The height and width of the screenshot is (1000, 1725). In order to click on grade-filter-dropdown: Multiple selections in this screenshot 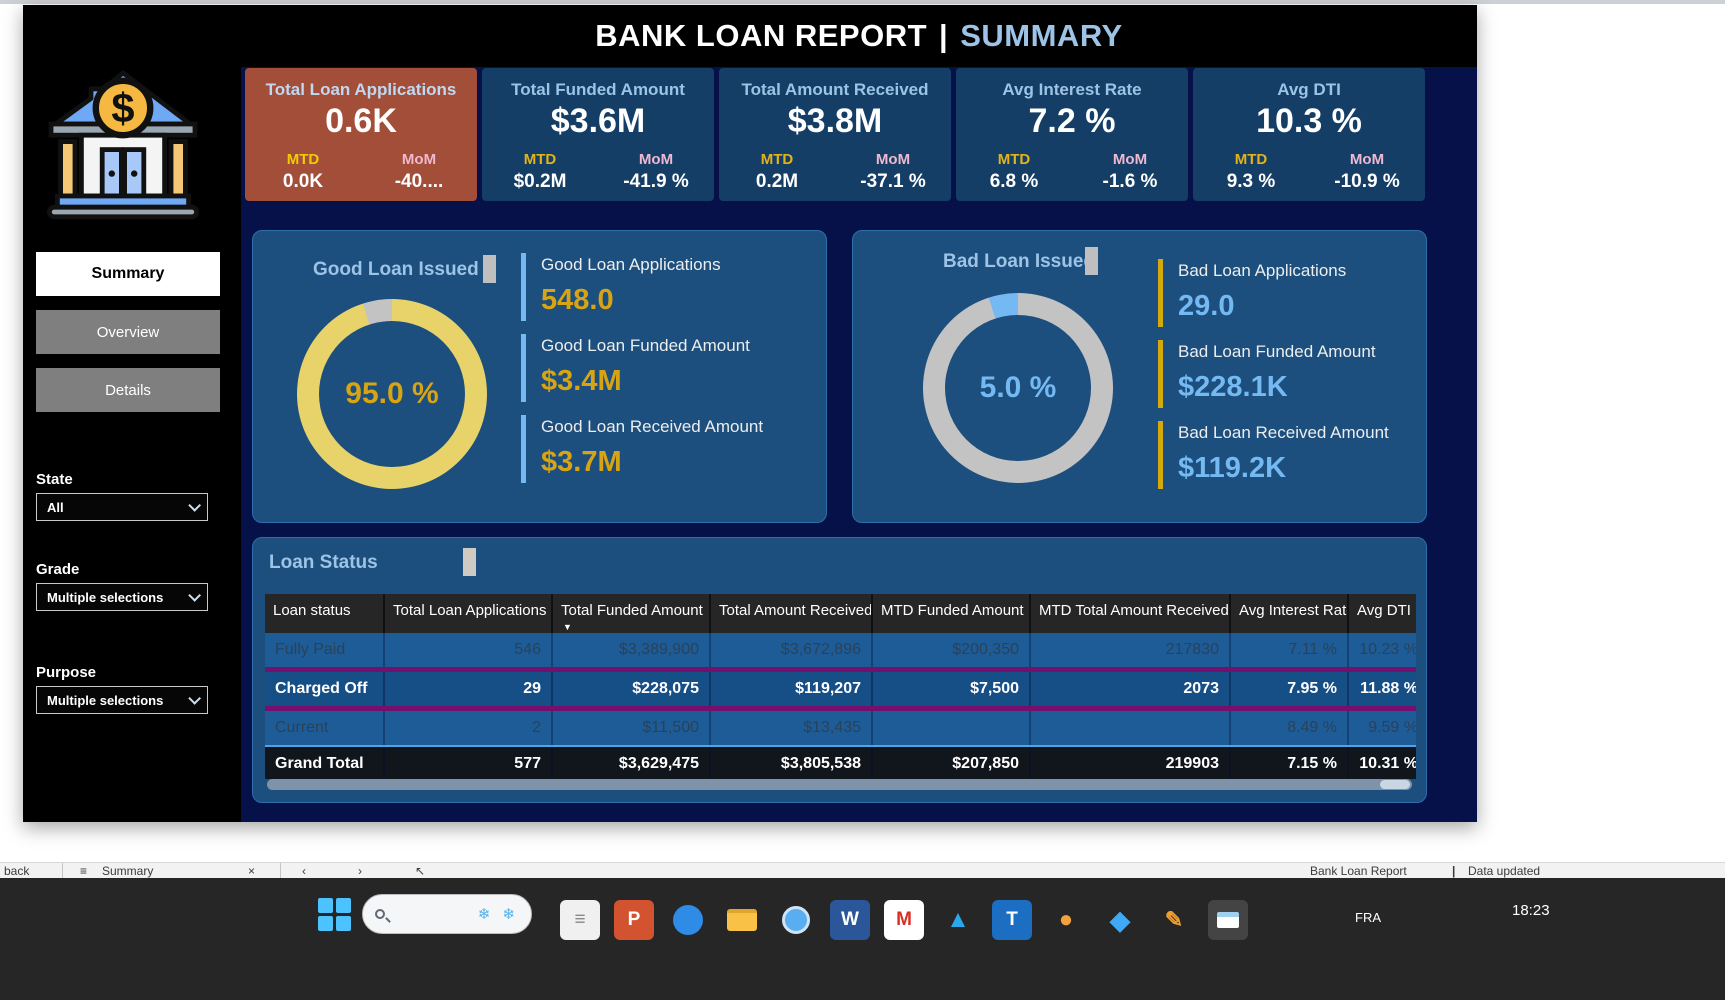, I will do `click(122, 597)`.